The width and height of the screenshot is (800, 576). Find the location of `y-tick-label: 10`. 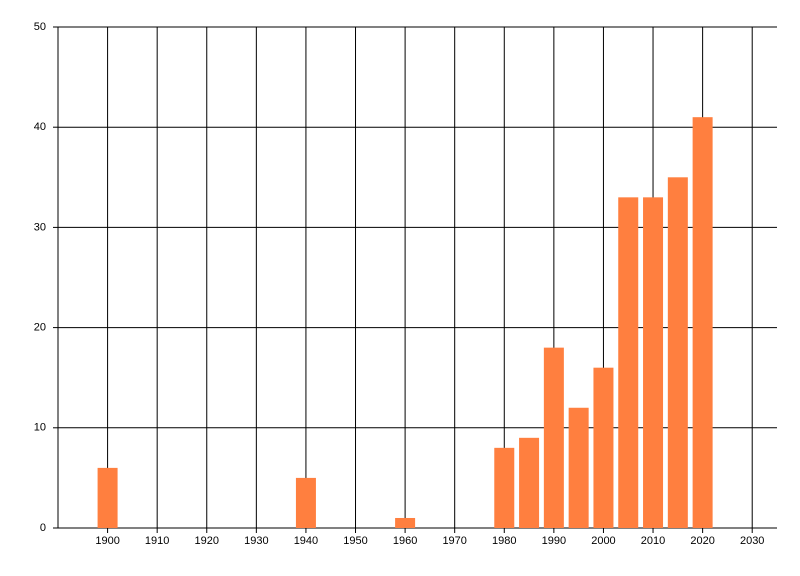

y-tick-label: 10 is located at coordinates (40, 428).